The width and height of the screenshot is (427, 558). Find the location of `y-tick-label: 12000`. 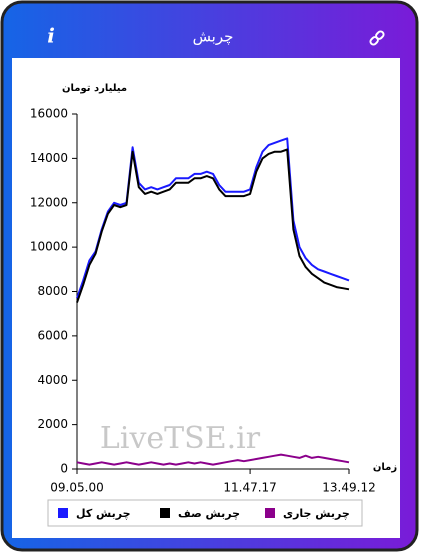

y-tick-label: 12000 is located at coordinates (49, 202).